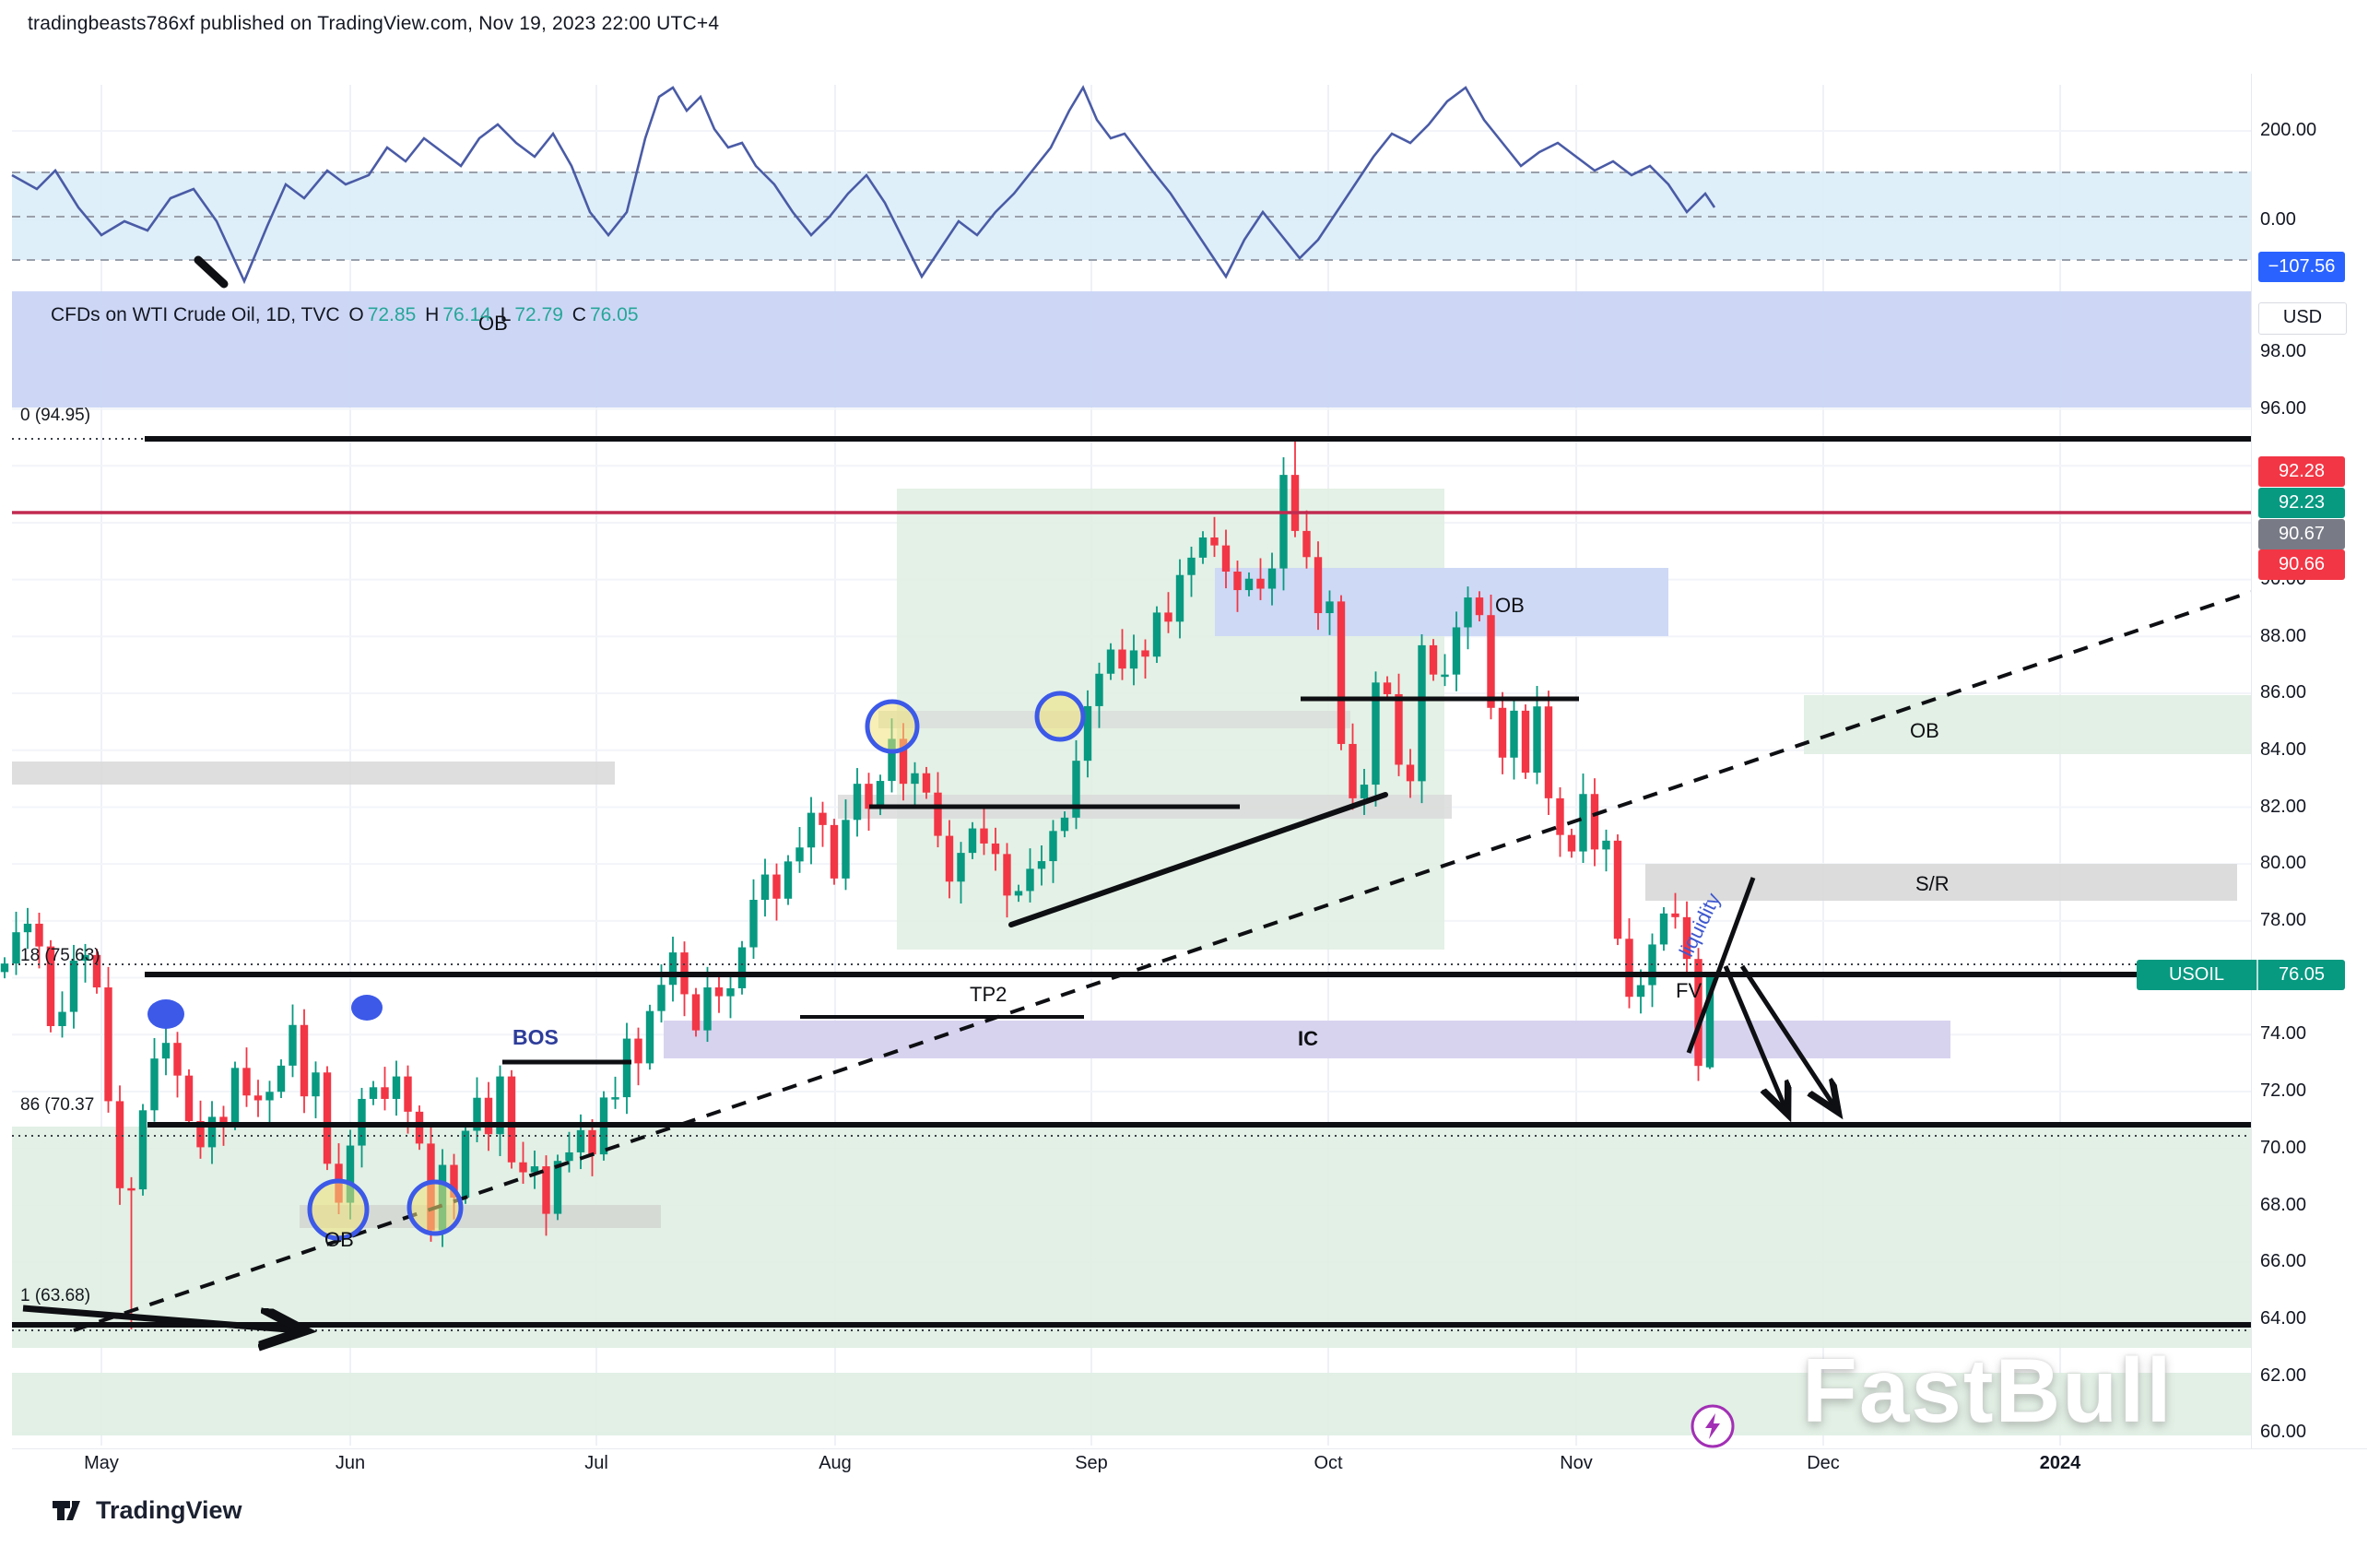 The width and height of the screenshot is (2380, 1547). Describe the element at coordinates (101, 1463) in the screenshot. I see `month-label-May: May` at that location.